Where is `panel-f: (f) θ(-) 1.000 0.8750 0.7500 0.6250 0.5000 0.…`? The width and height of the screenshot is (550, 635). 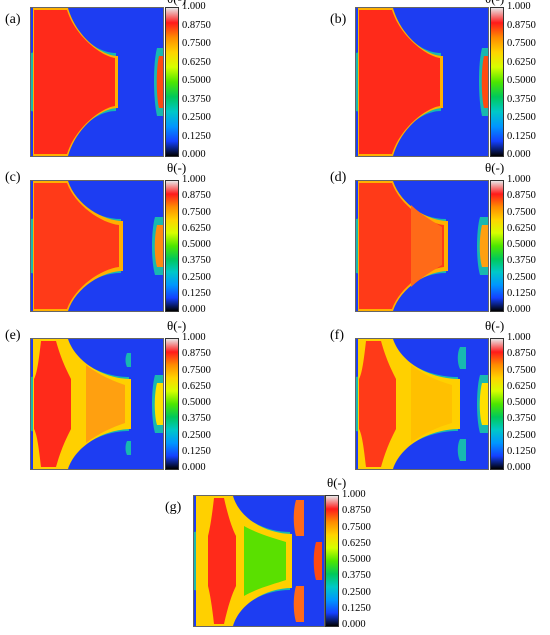
panel-f: (f) θ(-) 1.000 0.8750 0.7500 0.6250 0.5000 0.… is located at coordinates (440, 395).